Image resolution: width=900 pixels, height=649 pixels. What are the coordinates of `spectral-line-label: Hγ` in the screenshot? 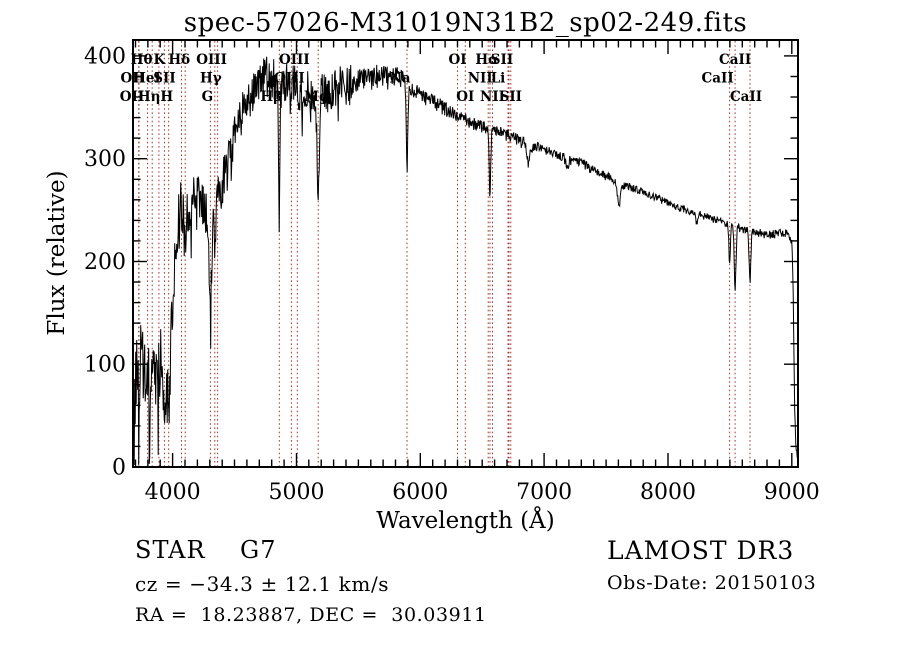 It's located at (211, 79).